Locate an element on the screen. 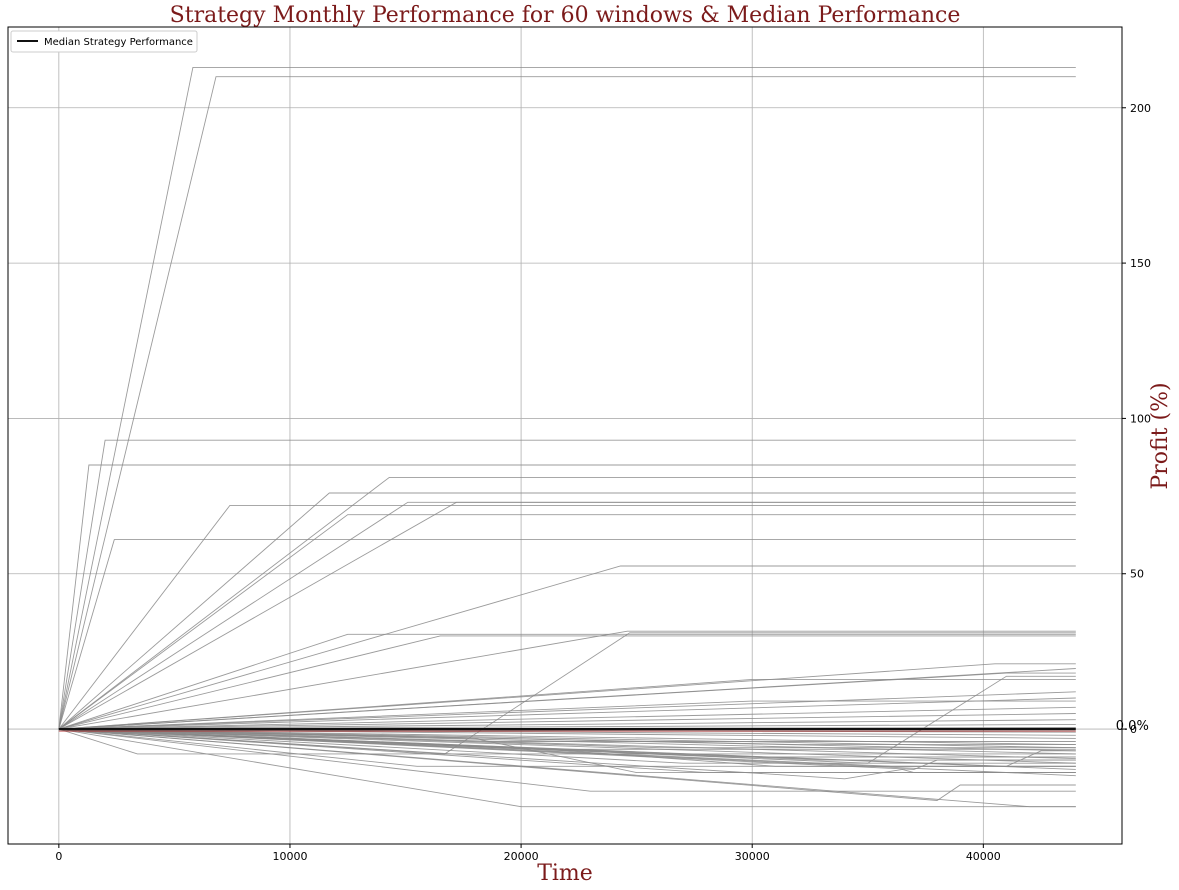  legend: Median Strategy Performance is located at coordinates (104, 41).